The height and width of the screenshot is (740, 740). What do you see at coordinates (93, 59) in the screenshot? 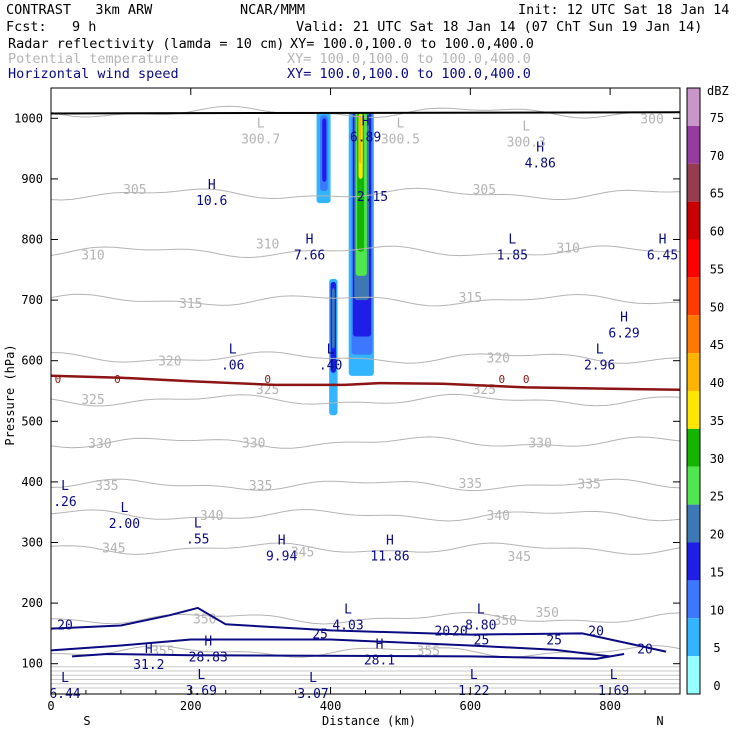
I see `field-name-theta: Potential temperature` at bounding box center [93, 59].